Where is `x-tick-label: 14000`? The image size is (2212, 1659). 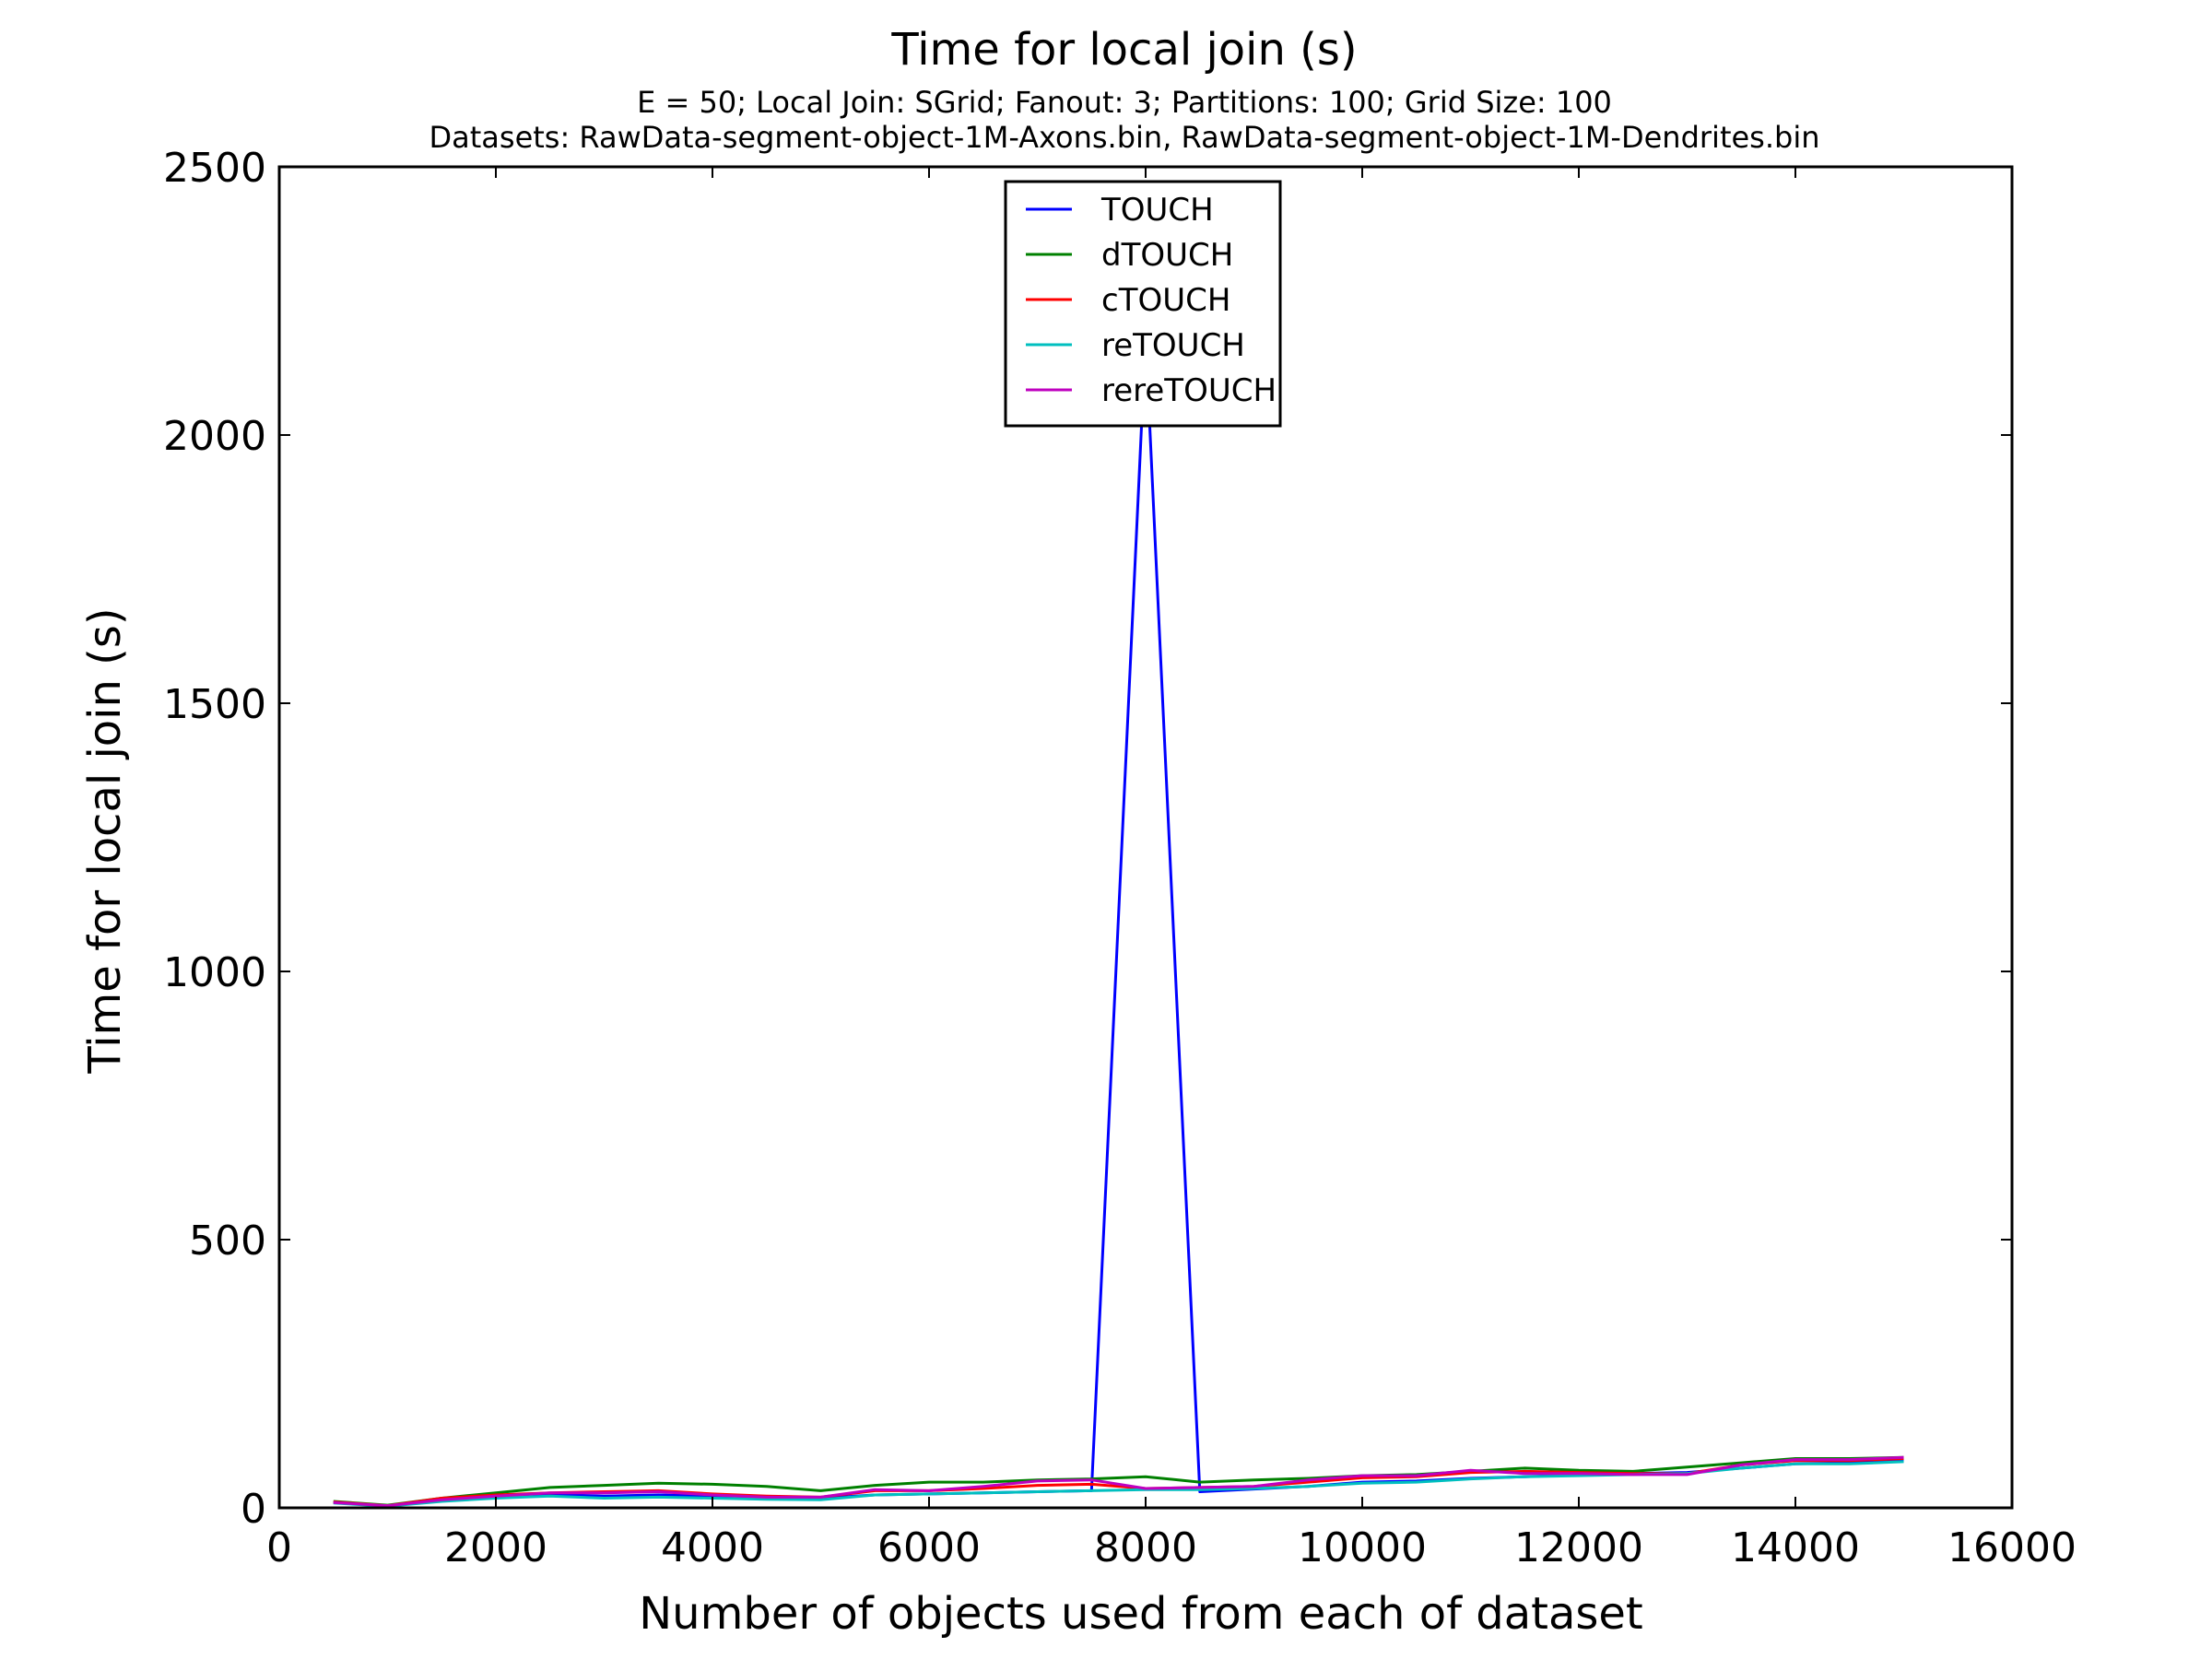 x-tick-label: 14000 is located at coordinates (1795, 1547).